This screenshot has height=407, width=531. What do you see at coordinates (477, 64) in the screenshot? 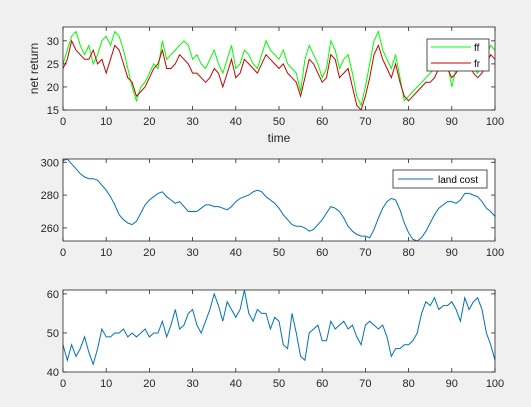
I see `legend-label: fr` at bounding box center [477, 64].